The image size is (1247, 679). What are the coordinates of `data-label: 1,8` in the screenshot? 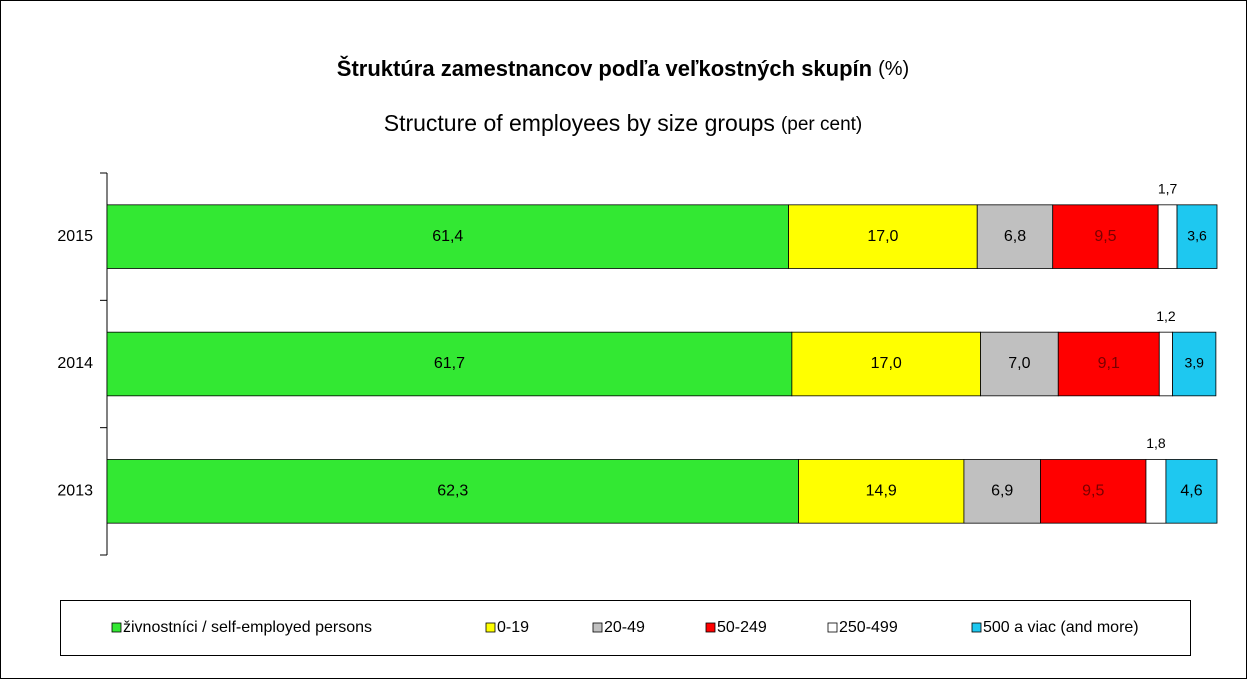 It's located at (1156, 443).